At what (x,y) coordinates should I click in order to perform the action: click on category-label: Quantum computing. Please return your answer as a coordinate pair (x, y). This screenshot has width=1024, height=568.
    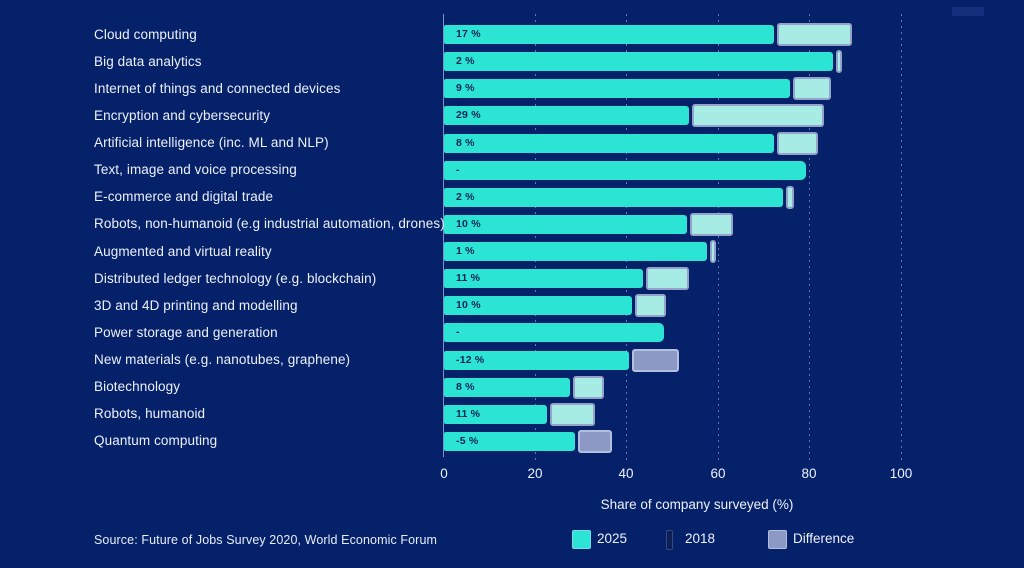
    Looking at the image, I should click on (156, 441).